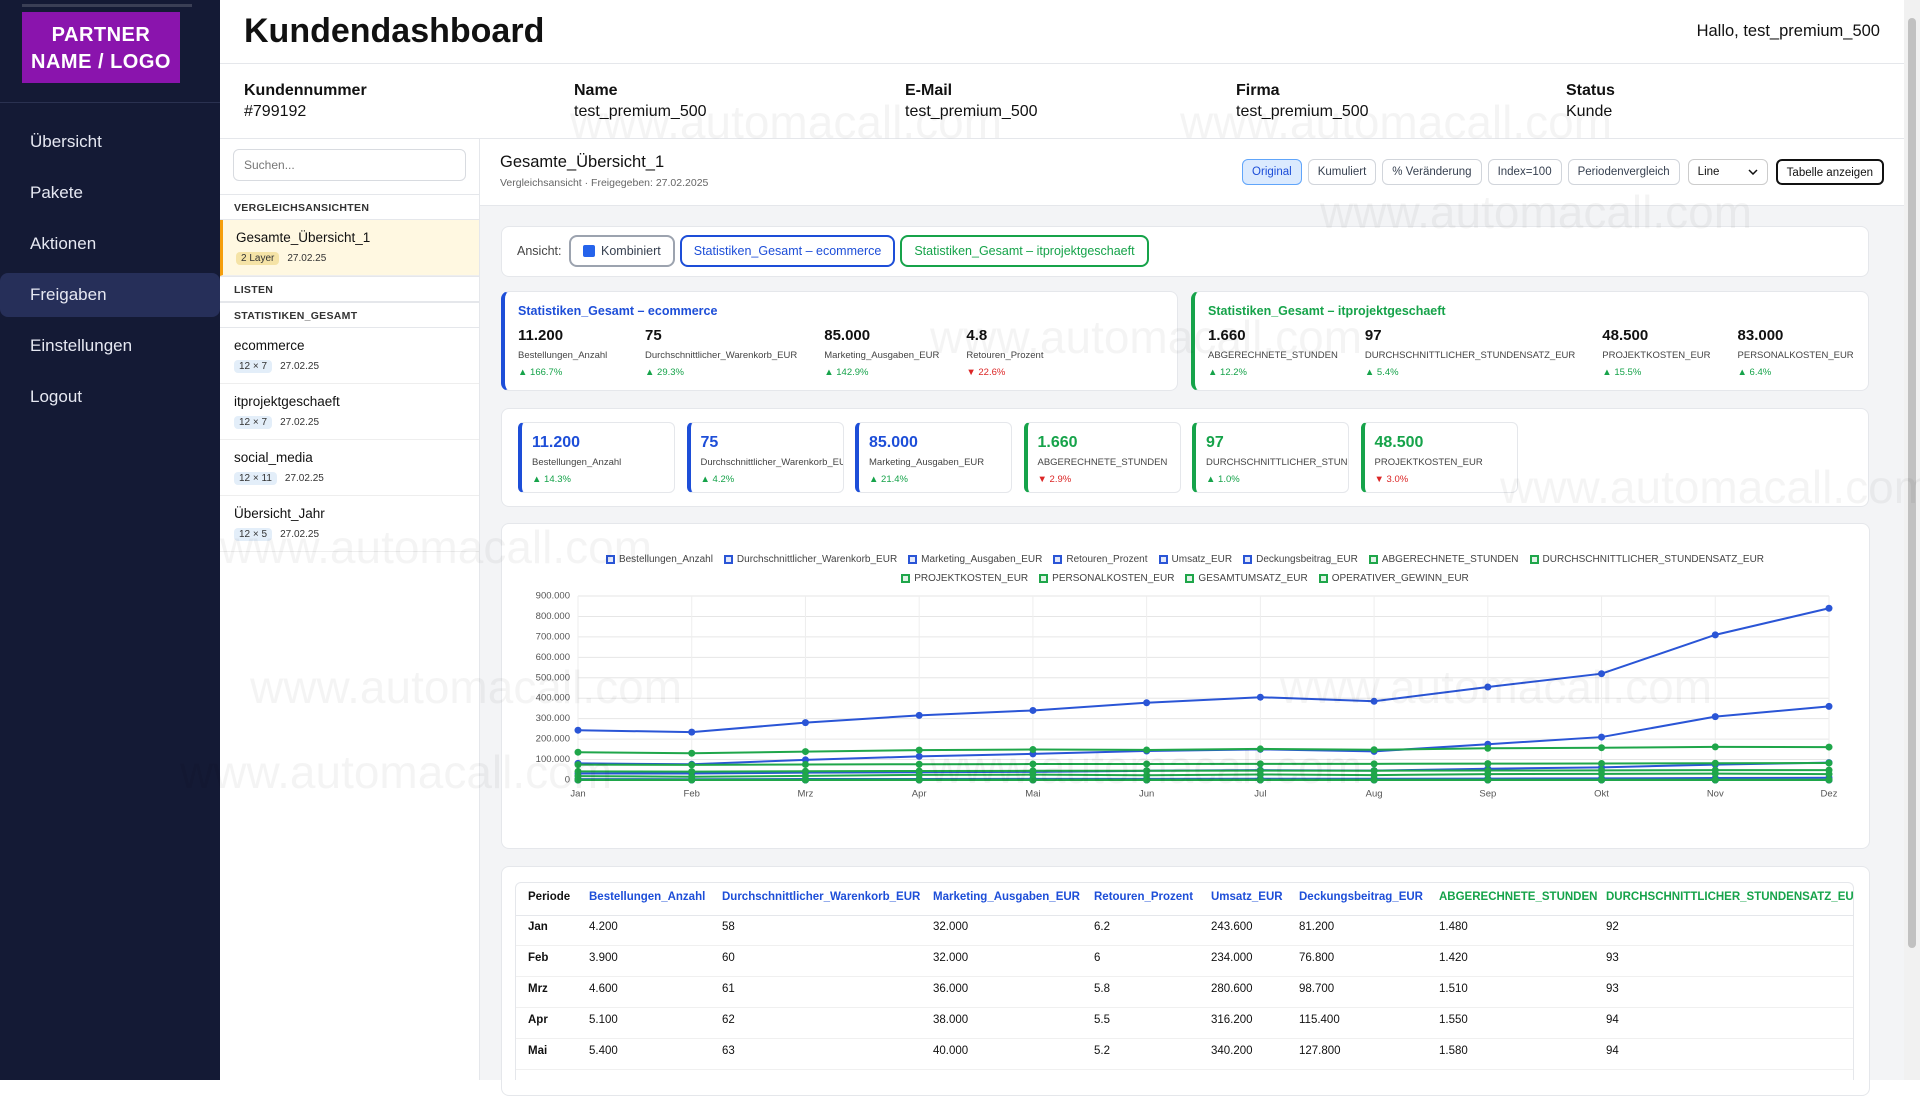  I want to click on table-cell: 5.5, so click(1102, 1020).